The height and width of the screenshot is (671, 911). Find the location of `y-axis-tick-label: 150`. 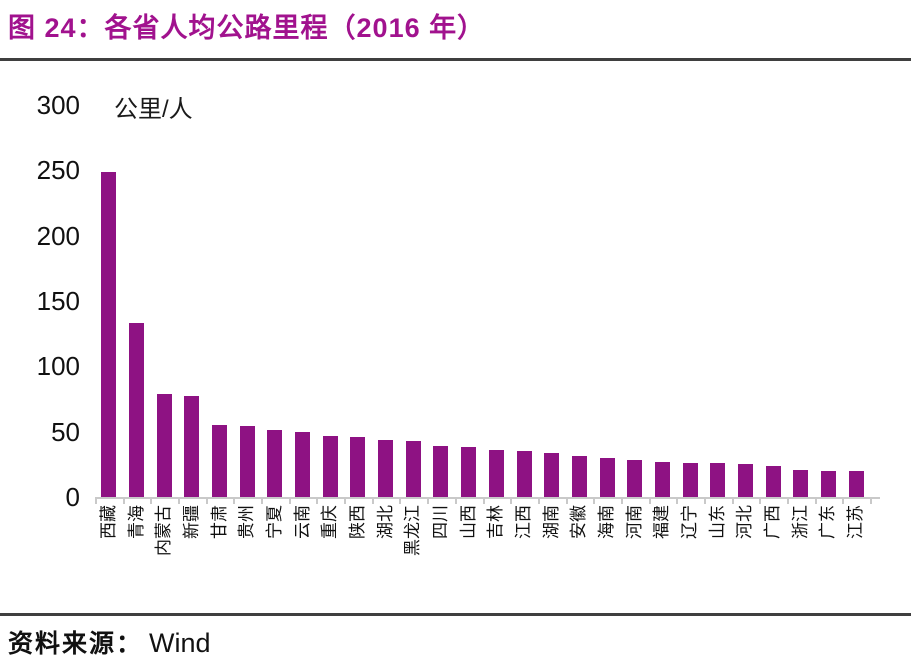

y-axis-tick-label: 150 is located at coordinates (58, 301).